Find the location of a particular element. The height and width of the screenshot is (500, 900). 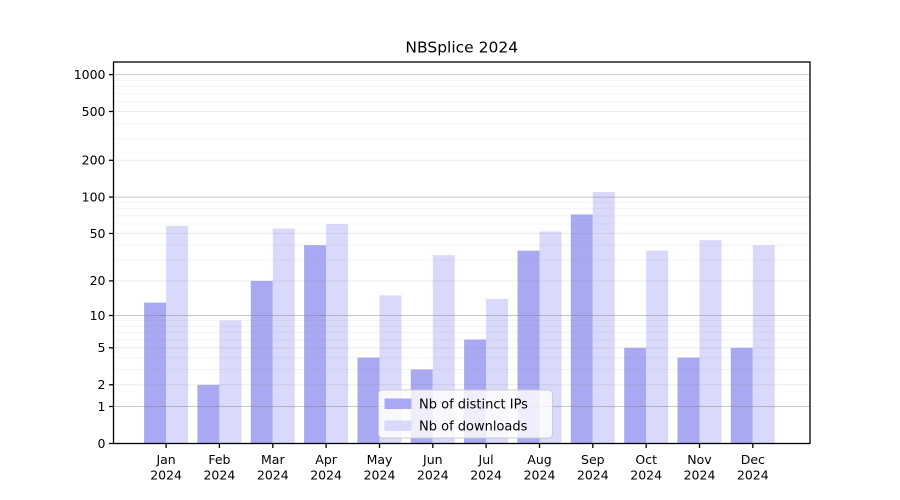

y-tick-label-200: 200 is located at coordinates (94, 160).